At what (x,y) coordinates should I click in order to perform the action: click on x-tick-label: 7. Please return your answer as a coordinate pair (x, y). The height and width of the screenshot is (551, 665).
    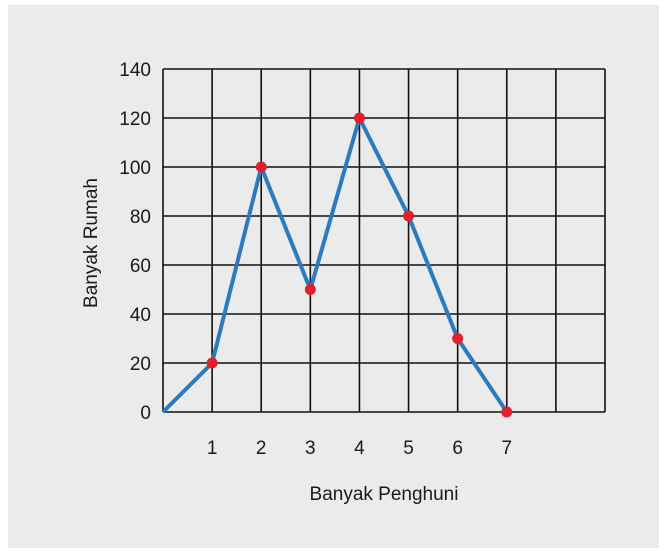
    Looking at the image, I should click on (506, 448).